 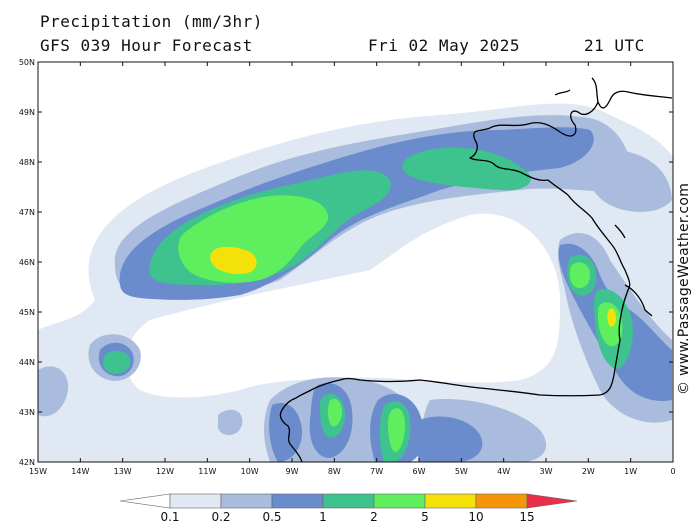 What do you see at coordinates (323, 517) in the screenshot?
I see `colorbar-label: 1` at bounding box center [323, 517].